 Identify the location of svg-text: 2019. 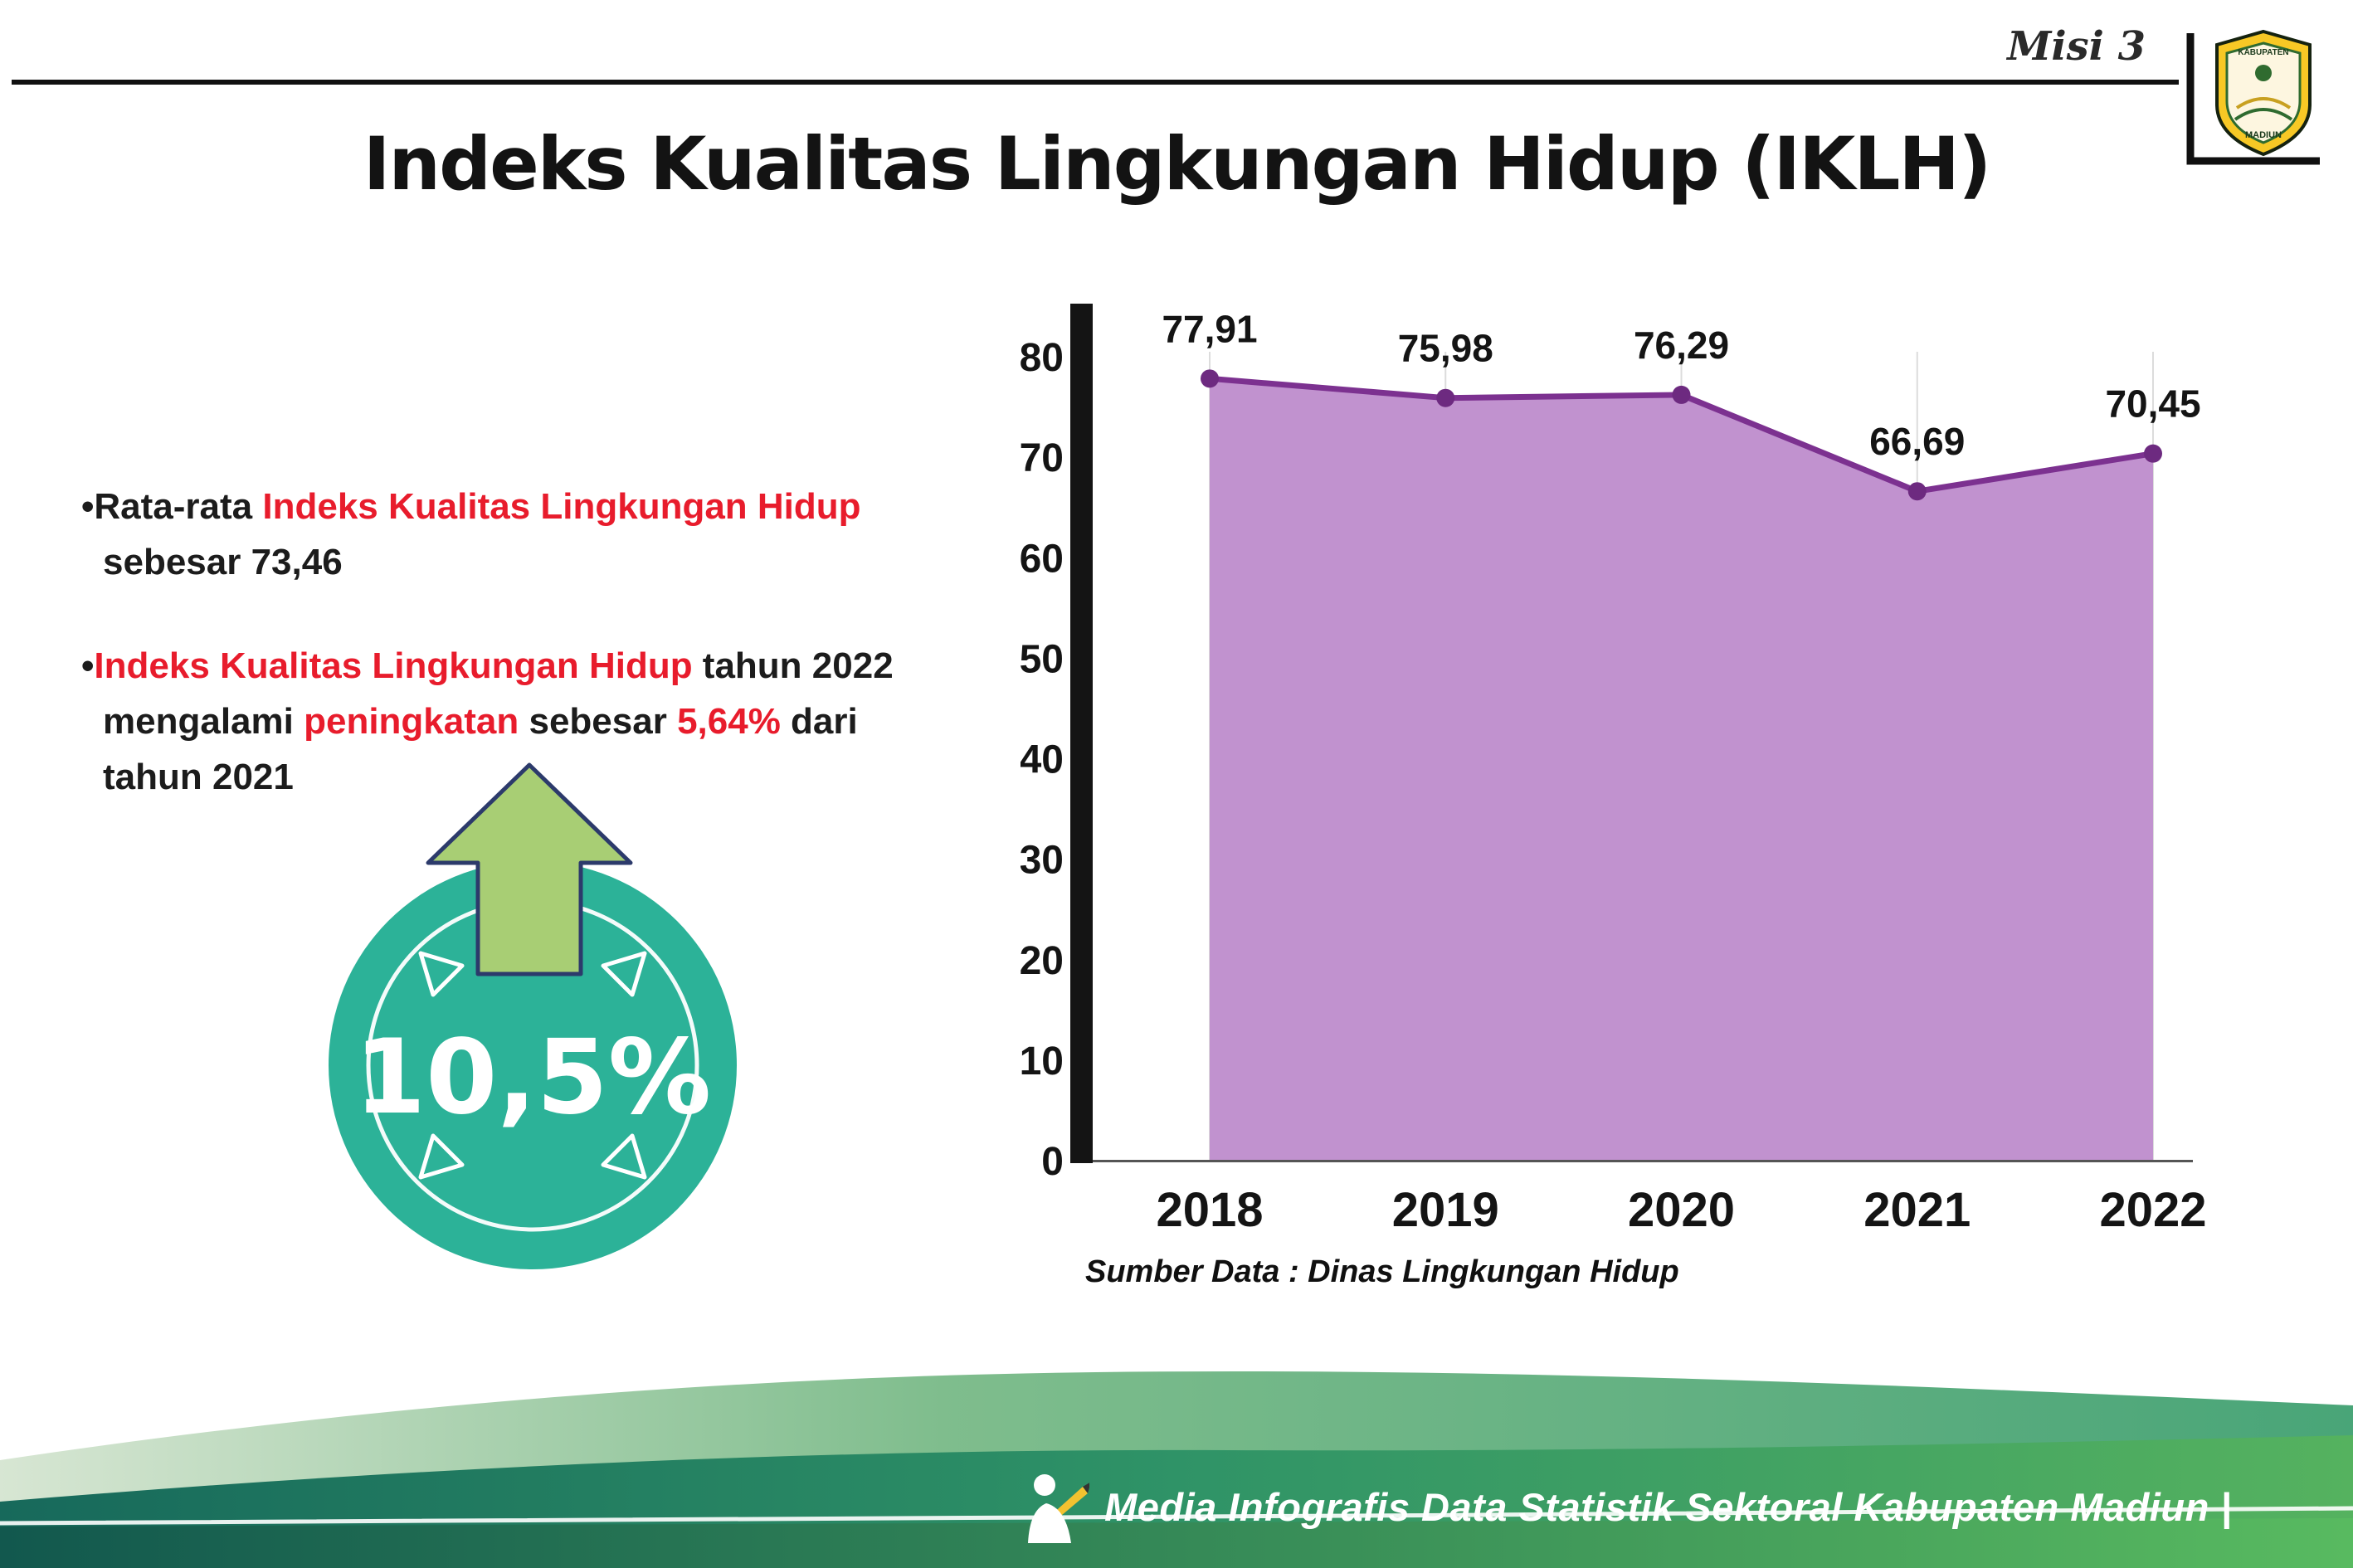
(1445, 1210).